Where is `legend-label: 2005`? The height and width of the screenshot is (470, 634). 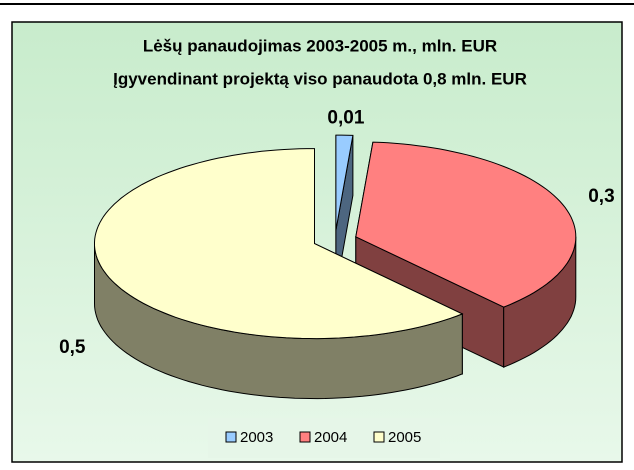 legend-label: 2005 is located at coordinates (404, 437).